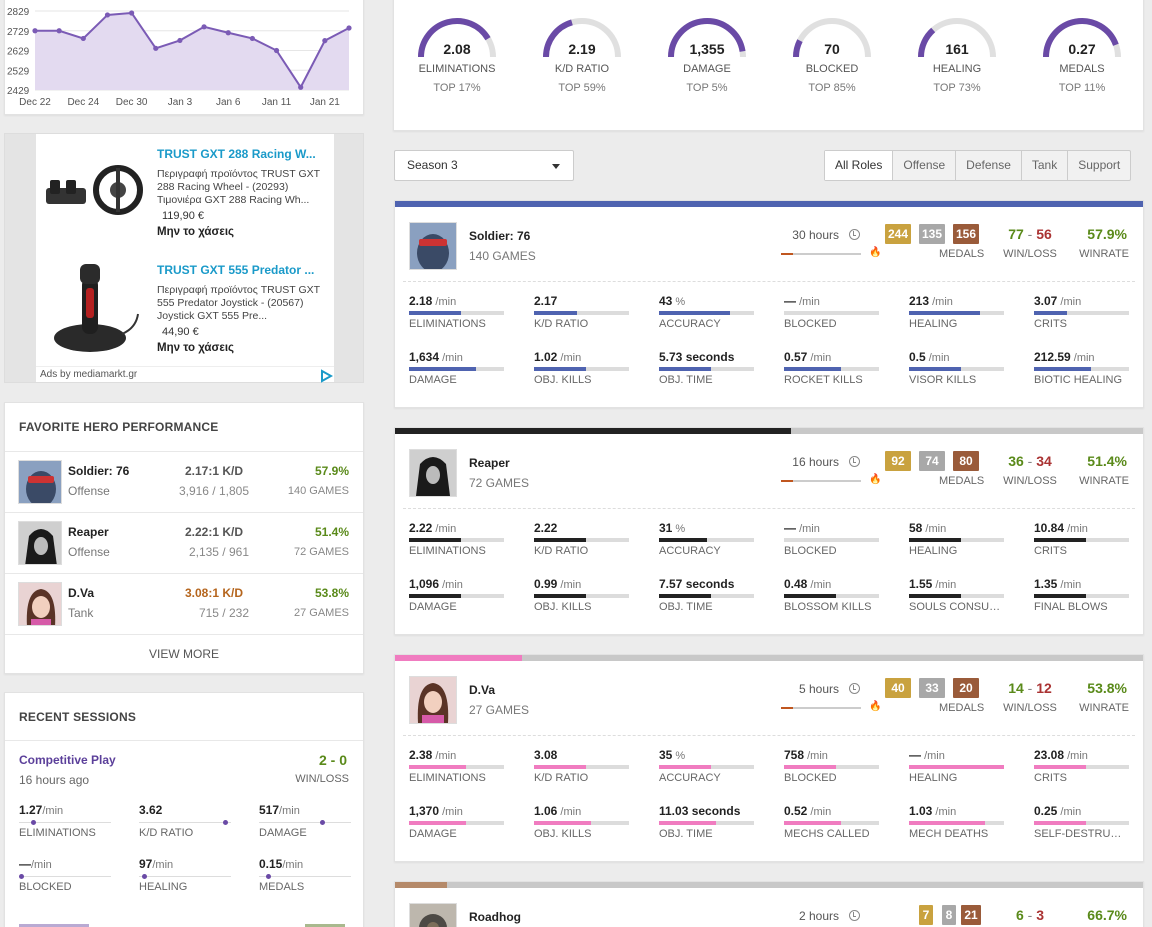  Describe the element at coordinates (556, 166) in the screenshot. I see `caret-down-icon` at that location.